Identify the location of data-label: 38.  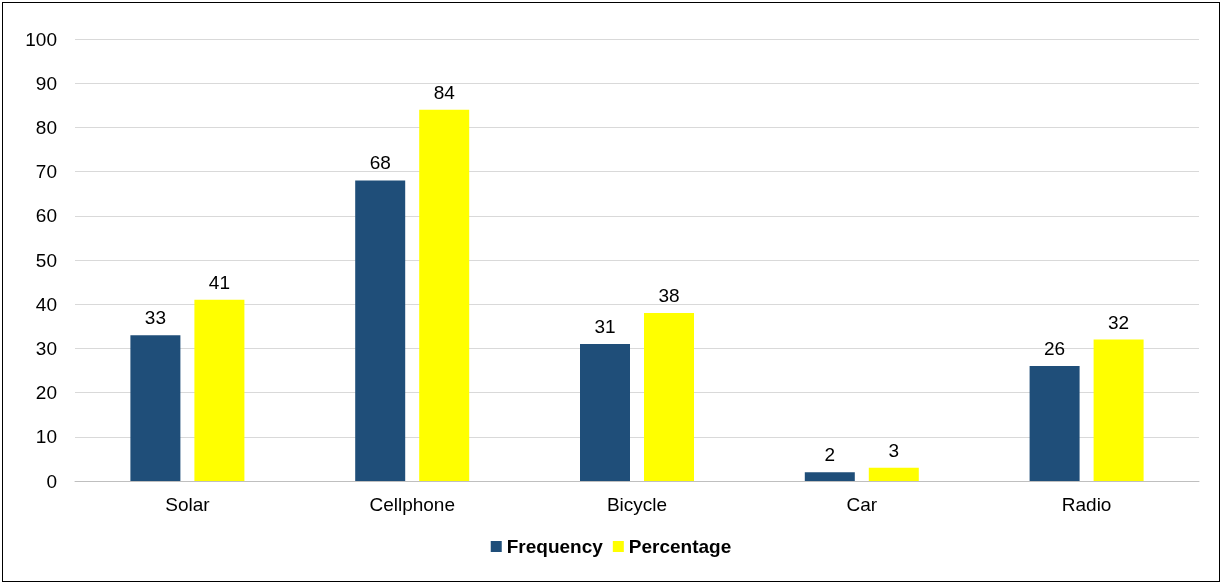
(669, 296).